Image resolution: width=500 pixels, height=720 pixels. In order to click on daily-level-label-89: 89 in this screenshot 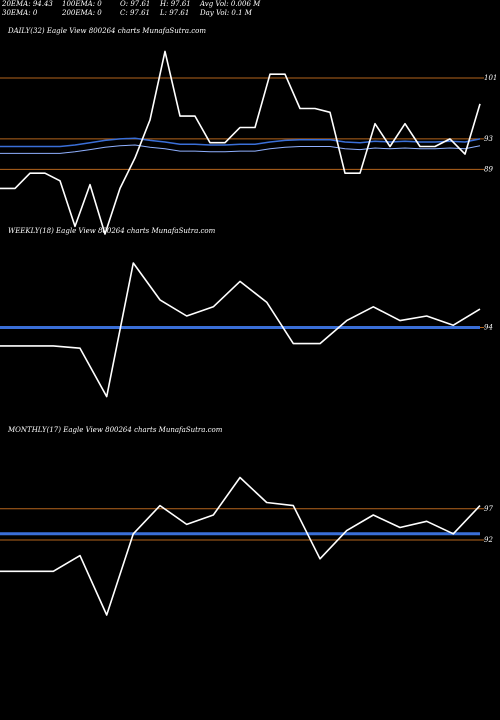, I will do `click(488, 169)`.